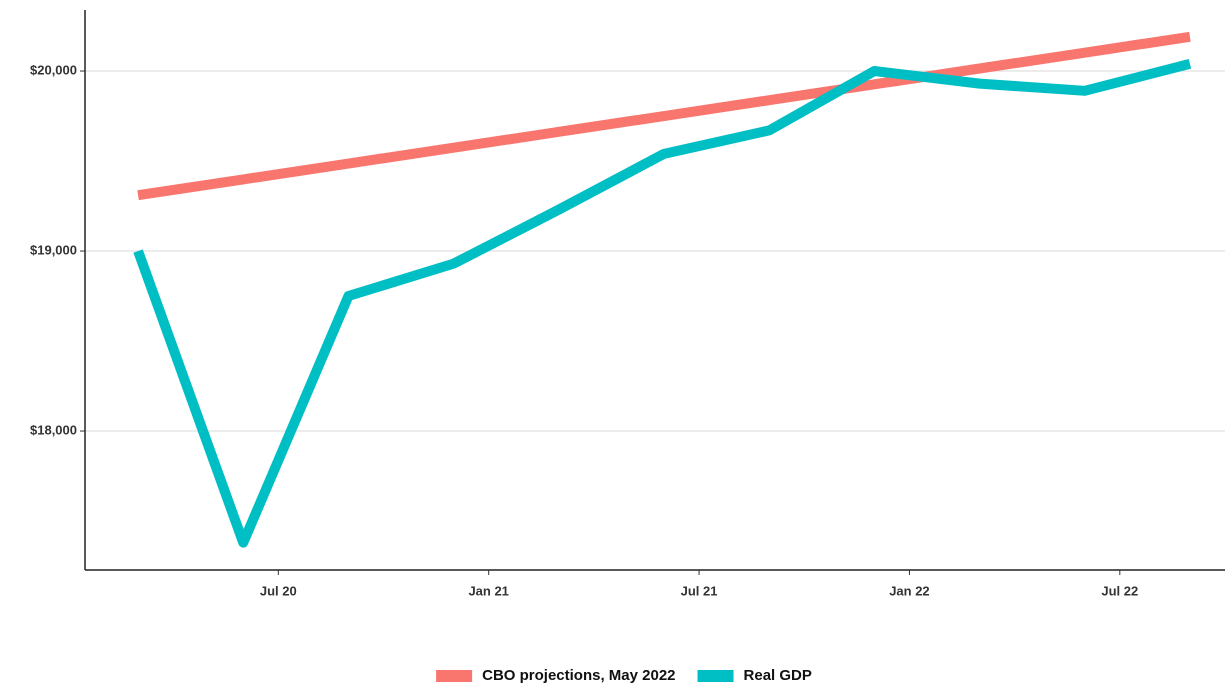 The width and height of the screenshot is (1225, 690). What do you see at coordinates (578, 675) in the screenshot?
I see `legend-label: CBO projections, May 2022` at bounding box center [578, 675].